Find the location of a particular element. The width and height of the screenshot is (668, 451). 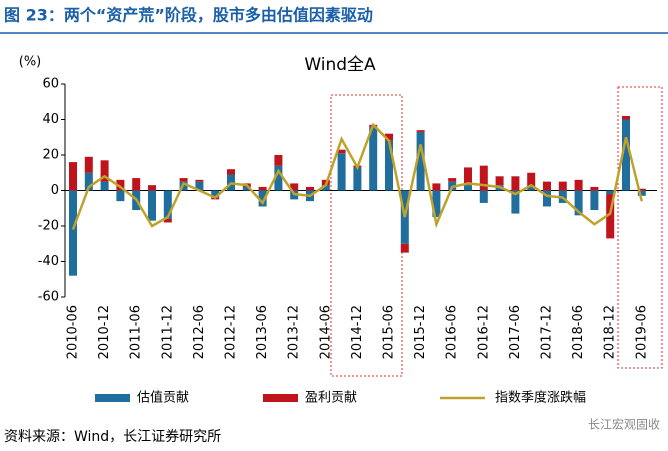

x-tick-label: 2010-06 is located at coordinates (73, 332).